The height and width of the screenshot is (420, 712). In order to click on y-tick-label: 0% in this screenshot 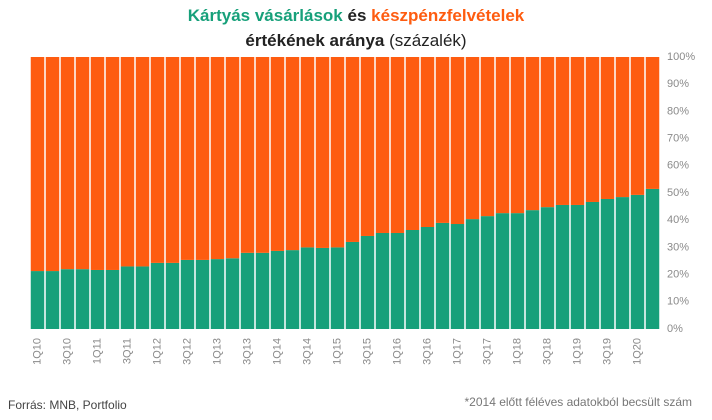, I will do `click(675, 329)`.